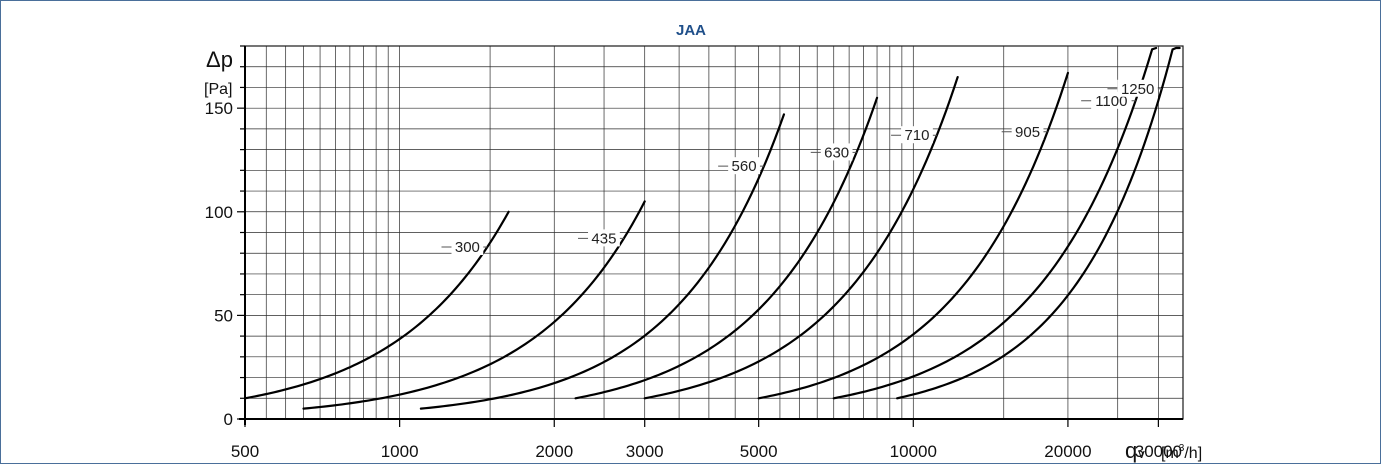 Image resolution: width=1383 pixels, height=466 pixels. What do you see at coordinates (219, 108) in the screenshot?
I see `y-tick-label: 150` at bounding box center [219, 108].